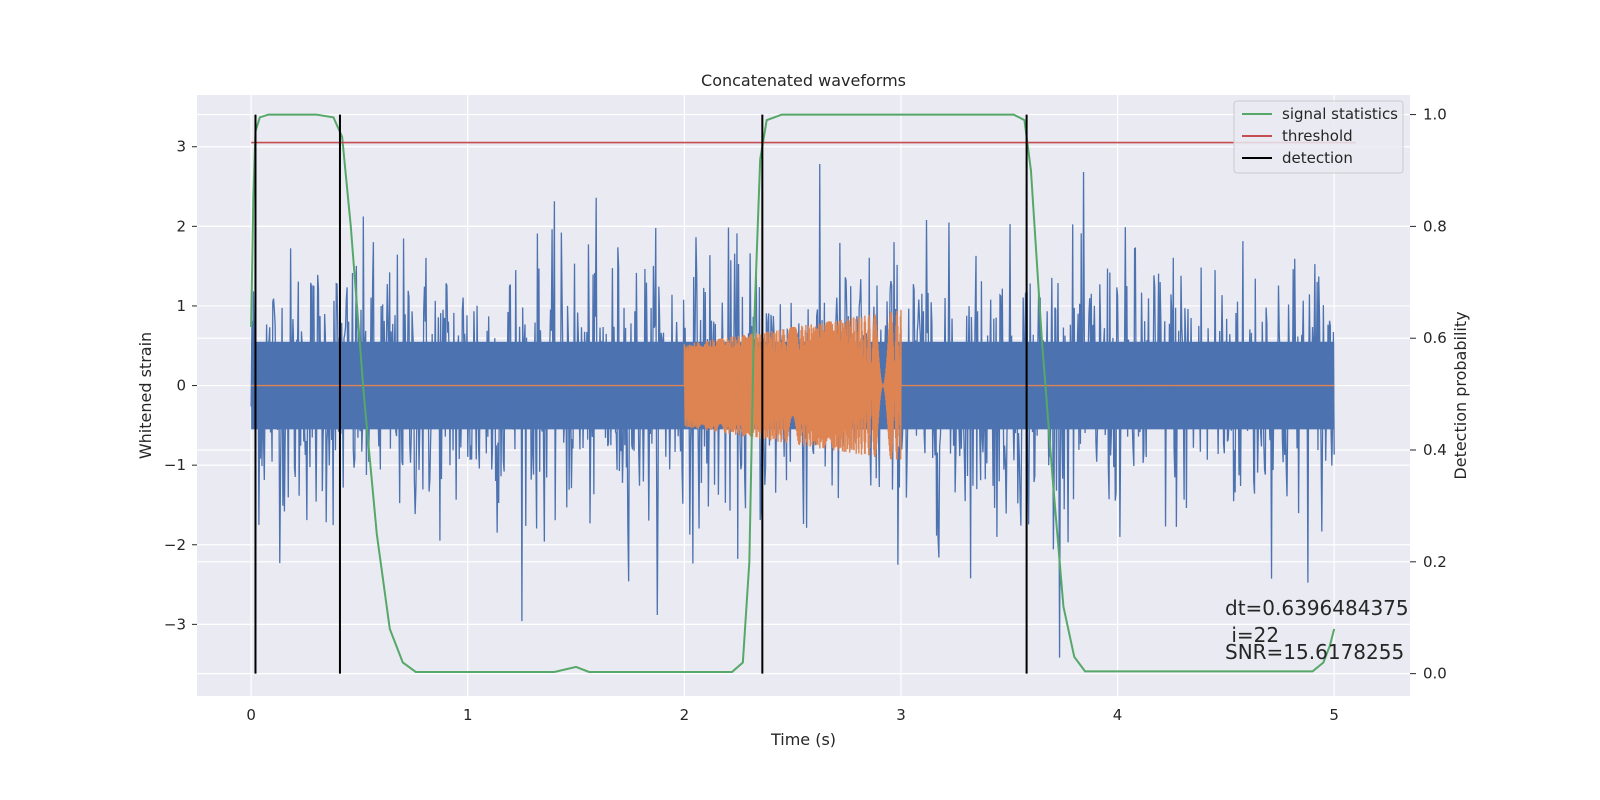 This screenshot has height=800, width=1600. What do you see at coordinates (1435, 450) in the screenshot?
I see `y2-tick-label: 0.4` at bounding box center [1435, 450].